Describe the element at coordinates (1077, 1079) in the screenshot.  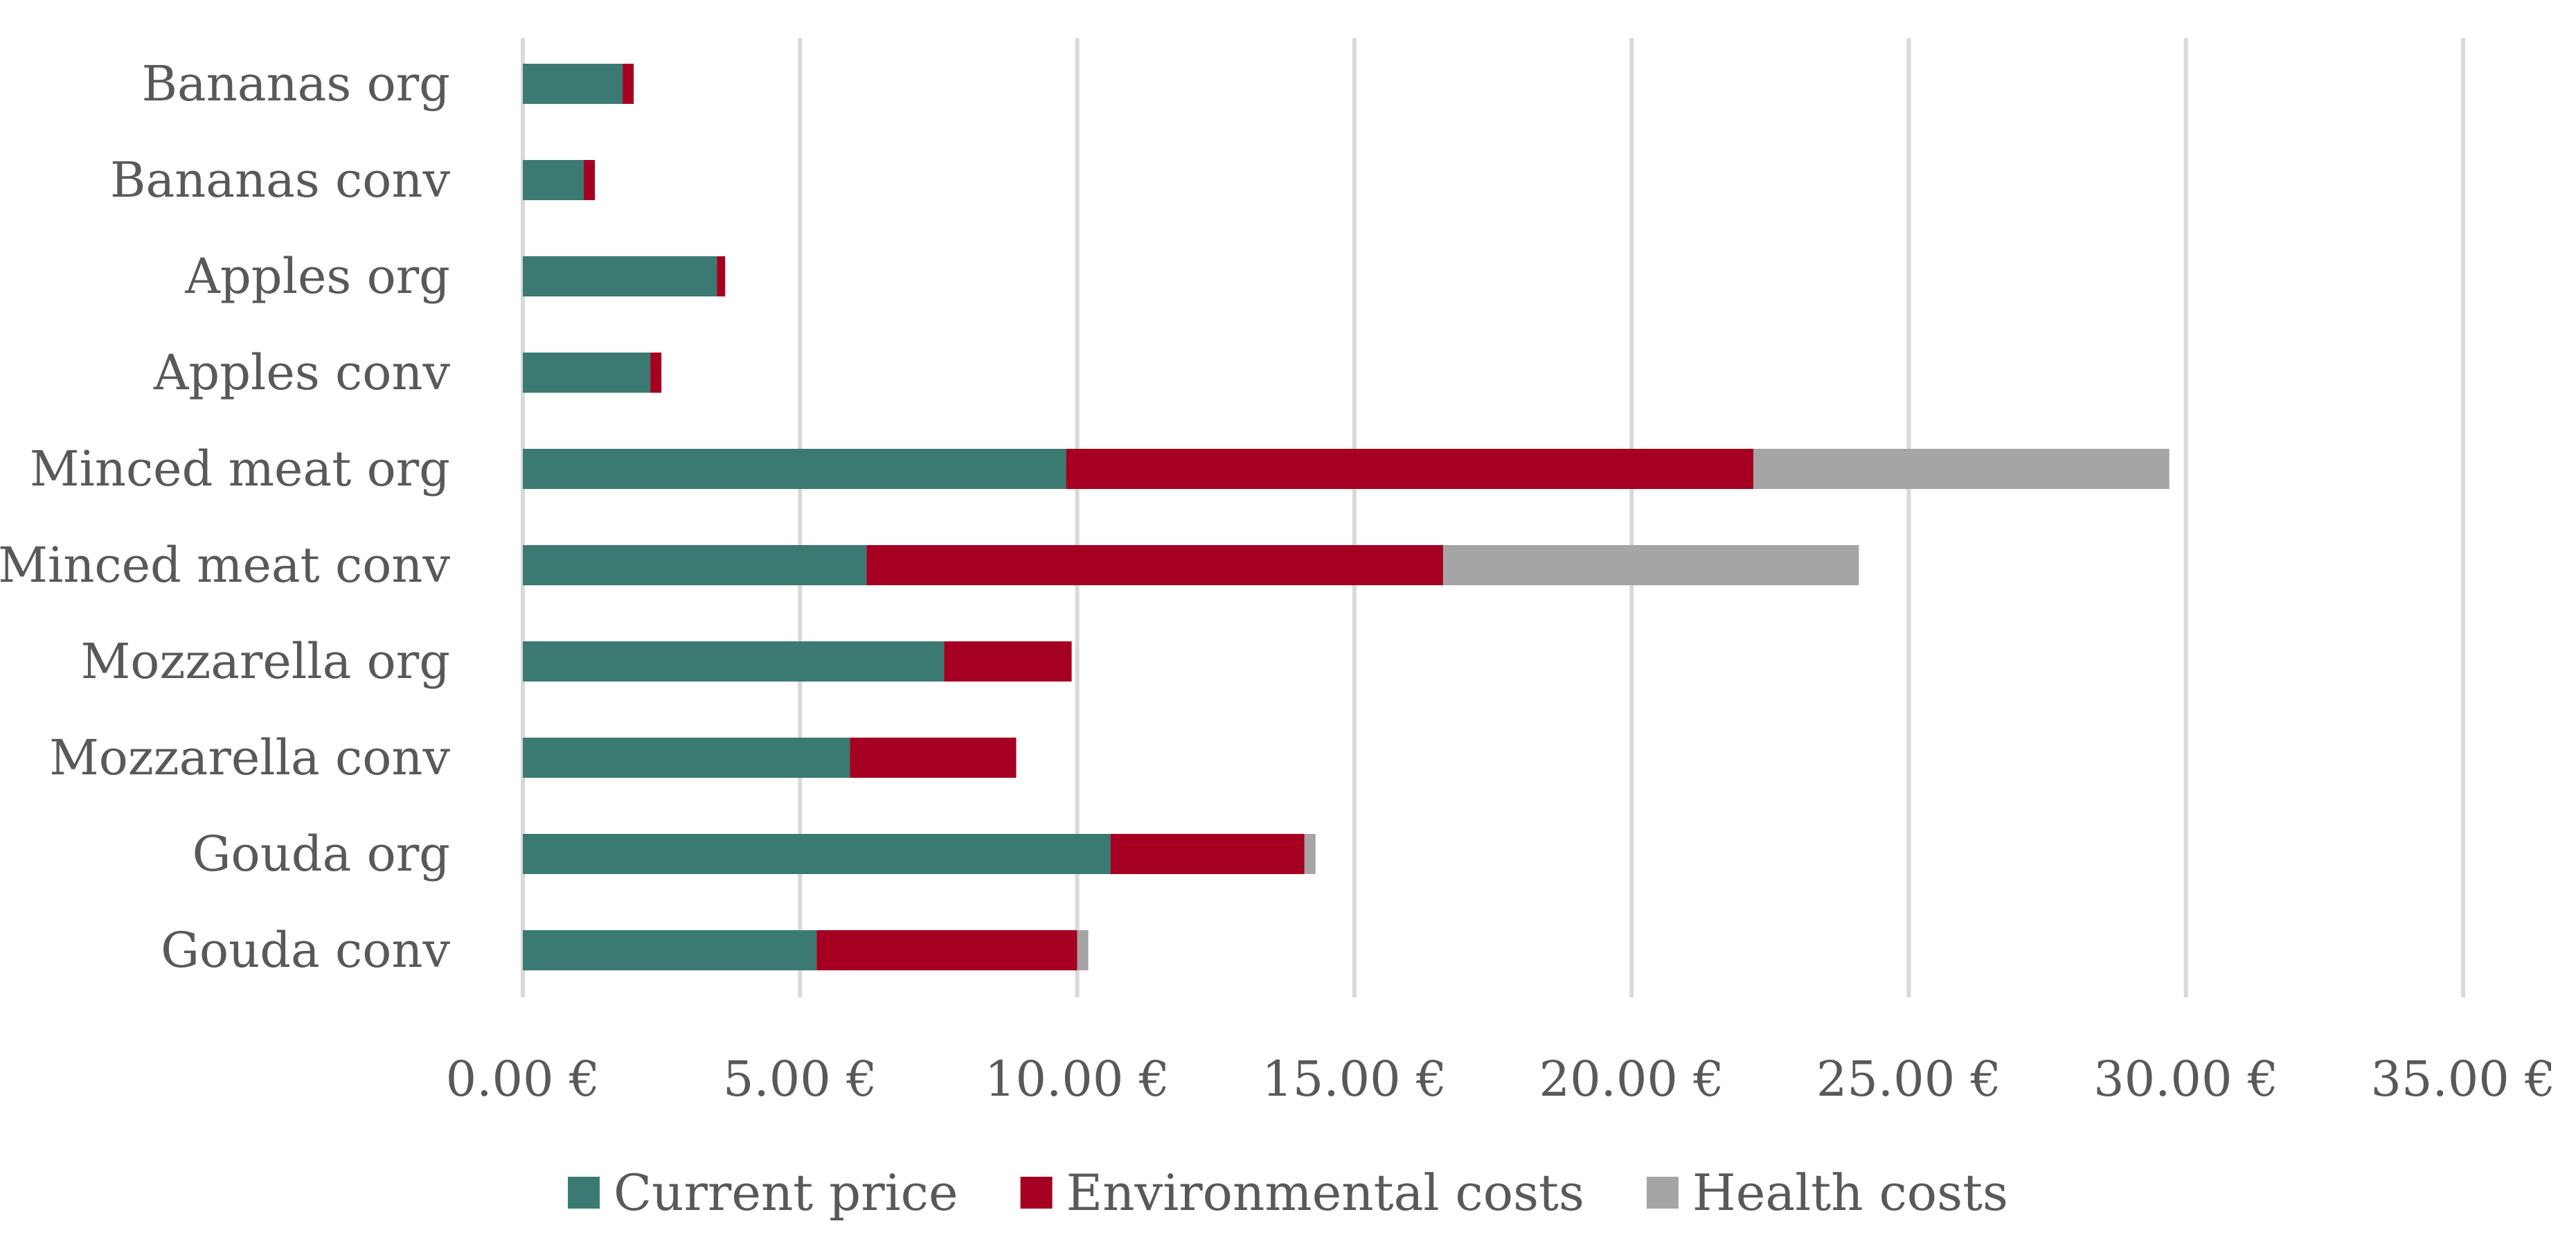
I see `x-tick-label: 10.00 €` at that location.